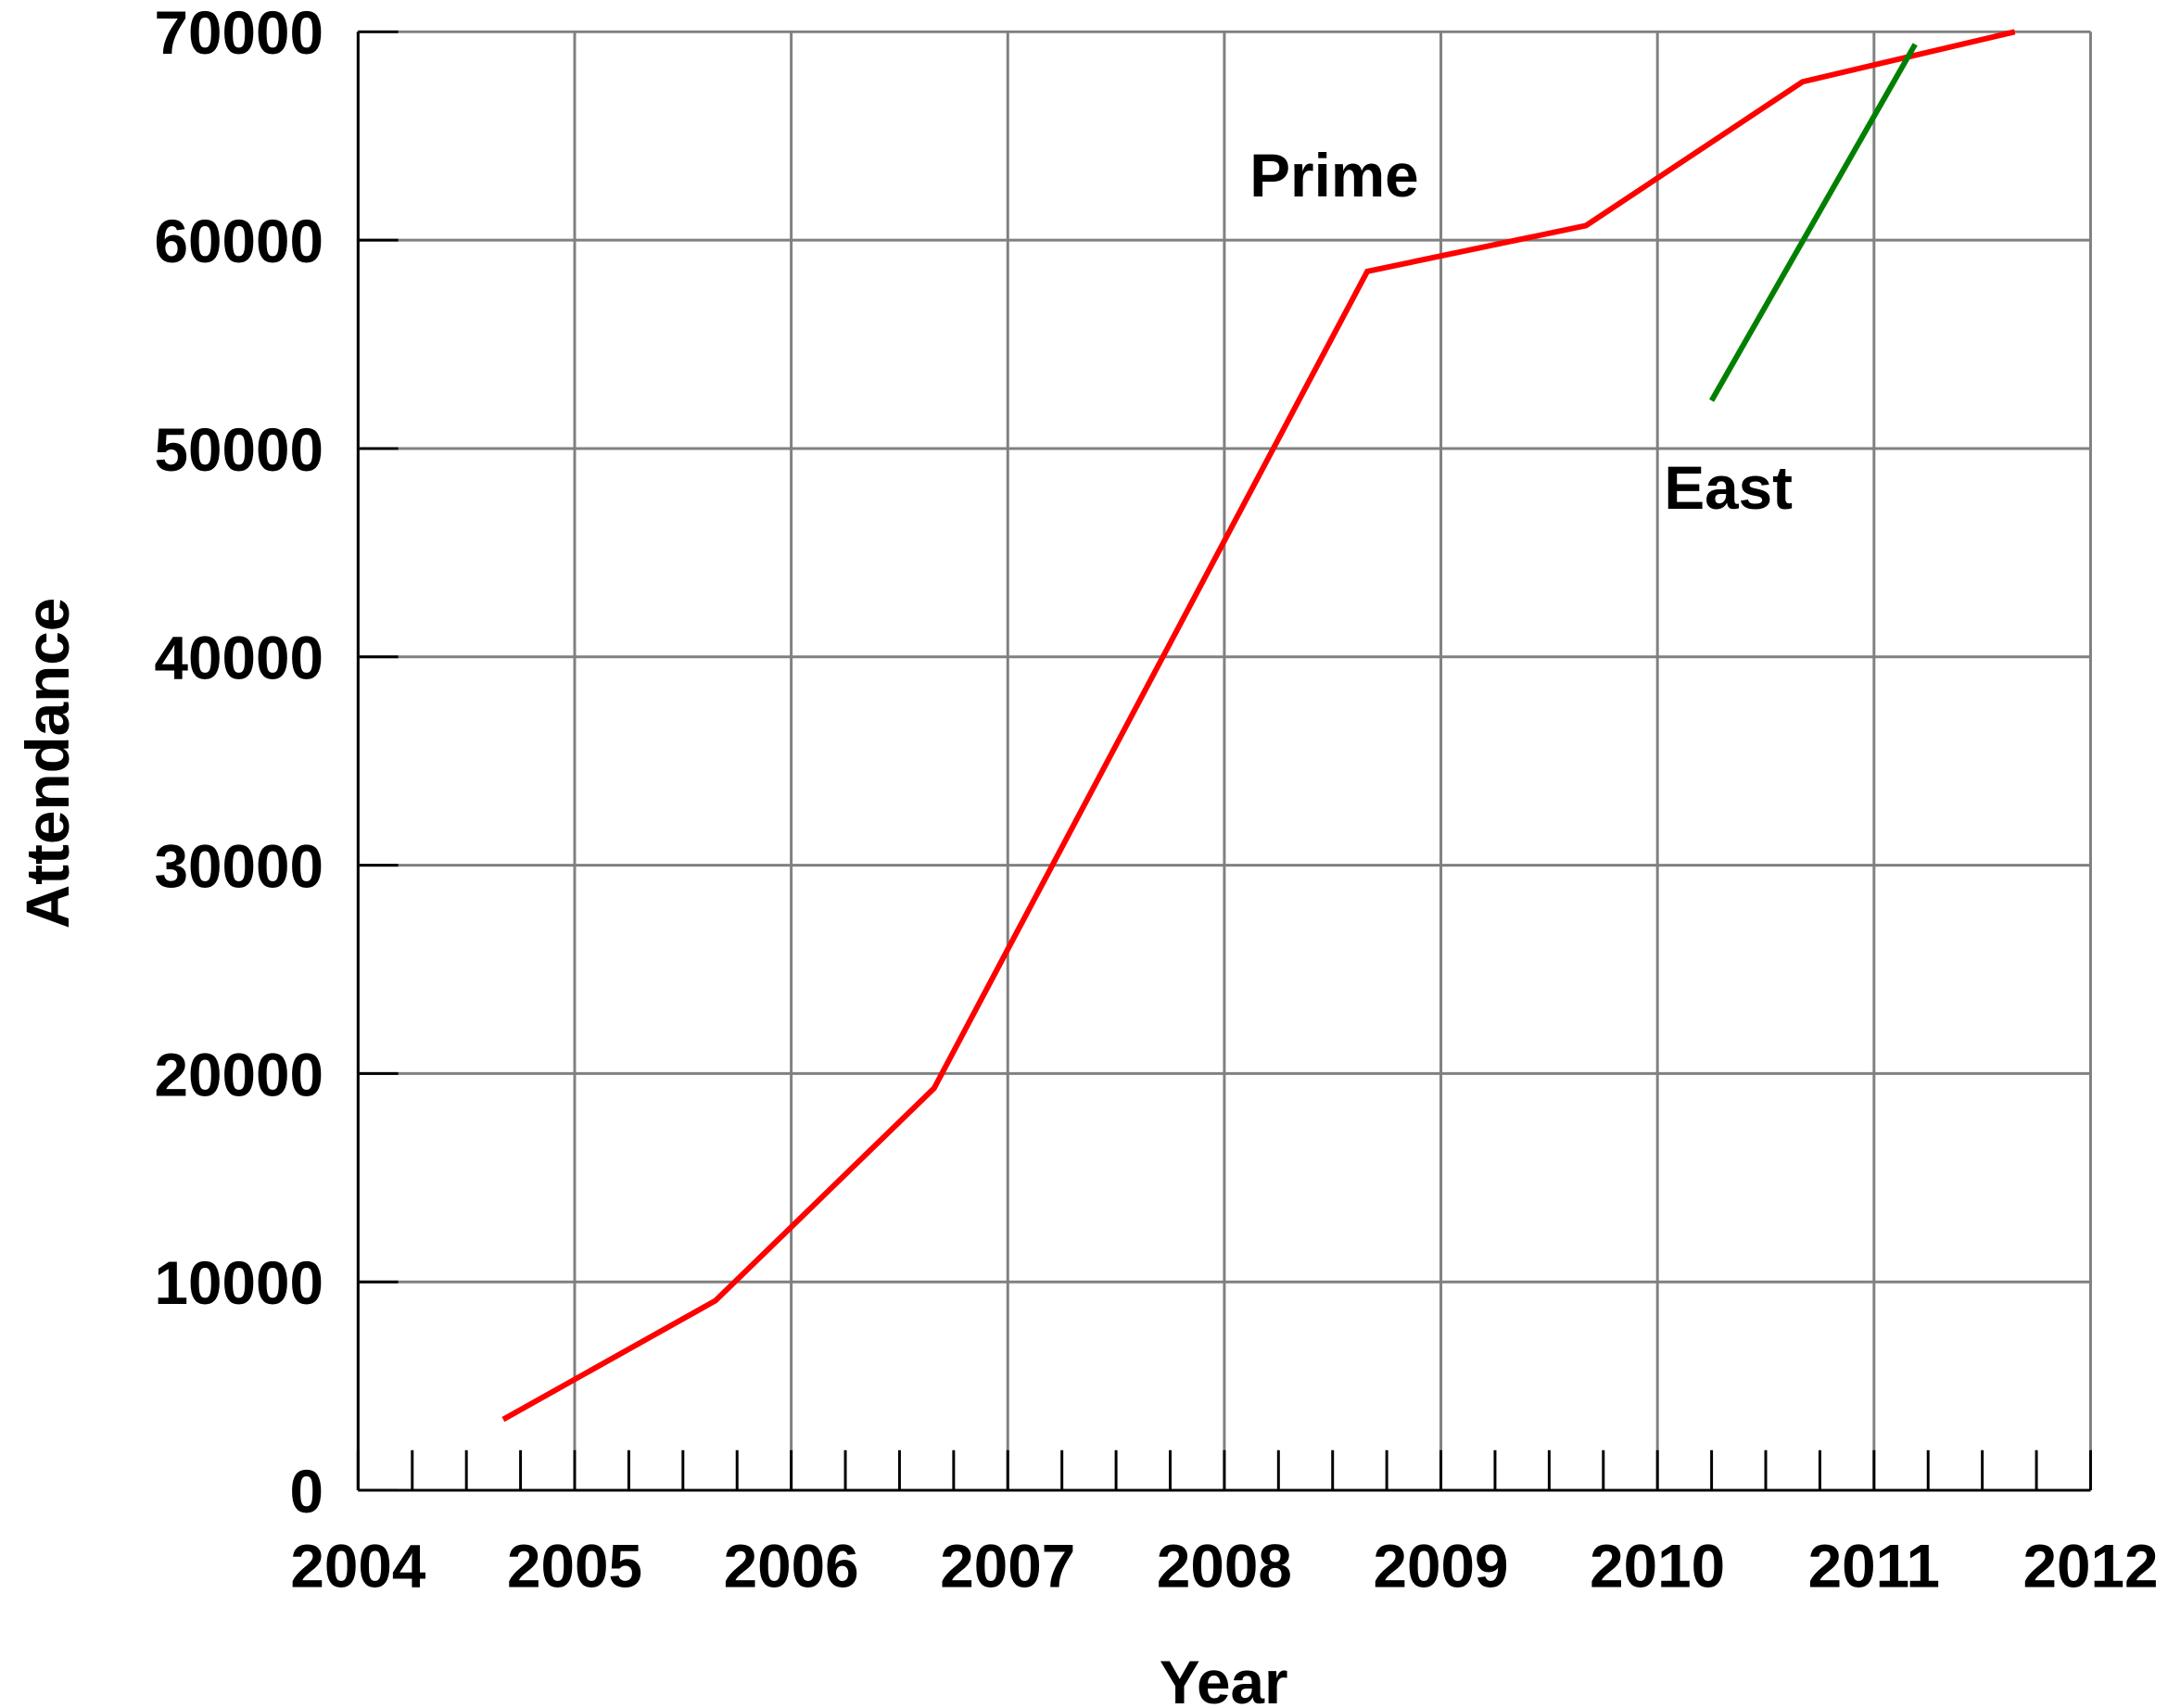  I want to click on annotation: East, so click(1729, 488).